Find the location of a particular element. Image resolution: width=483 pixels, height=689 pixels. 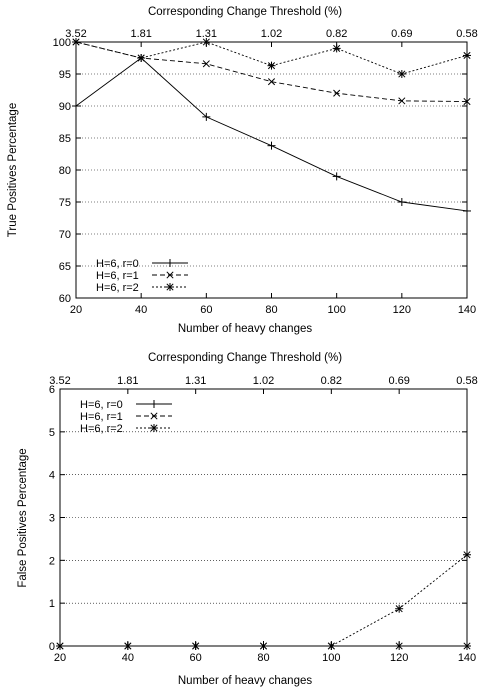

y-tick-label: 75 is located at coordinates (65, 203).